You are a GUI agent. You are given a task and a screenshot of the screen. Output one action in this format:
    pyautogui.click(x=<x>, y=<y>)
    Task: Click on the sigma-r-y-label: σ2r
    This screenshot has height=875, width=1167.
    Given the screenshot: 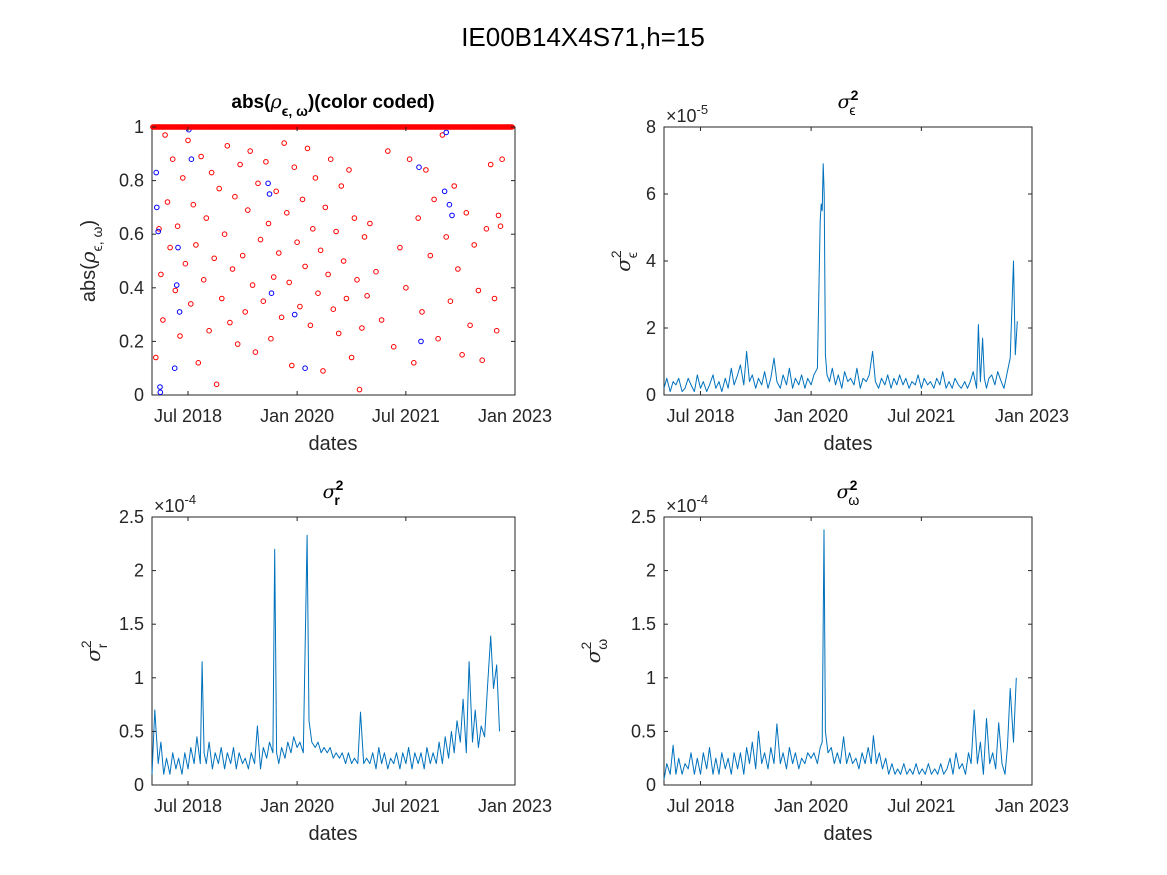 What is the action you would take?
    pyautogui.click(x=94, y=651)
    